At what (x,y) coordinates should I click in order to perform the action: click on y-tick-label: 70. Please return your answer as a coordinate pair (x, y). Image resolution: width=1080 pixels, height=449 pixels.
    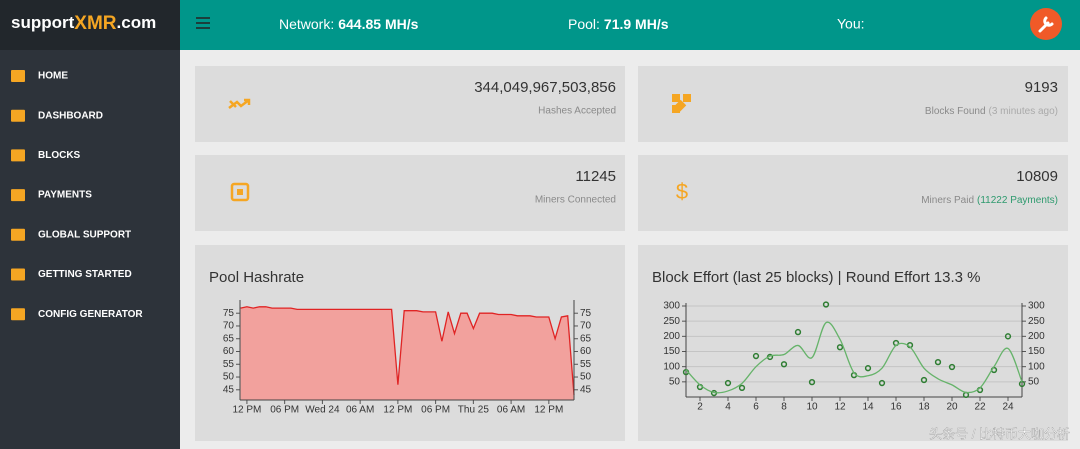
    Looking at the image, I should click on (229, 326).